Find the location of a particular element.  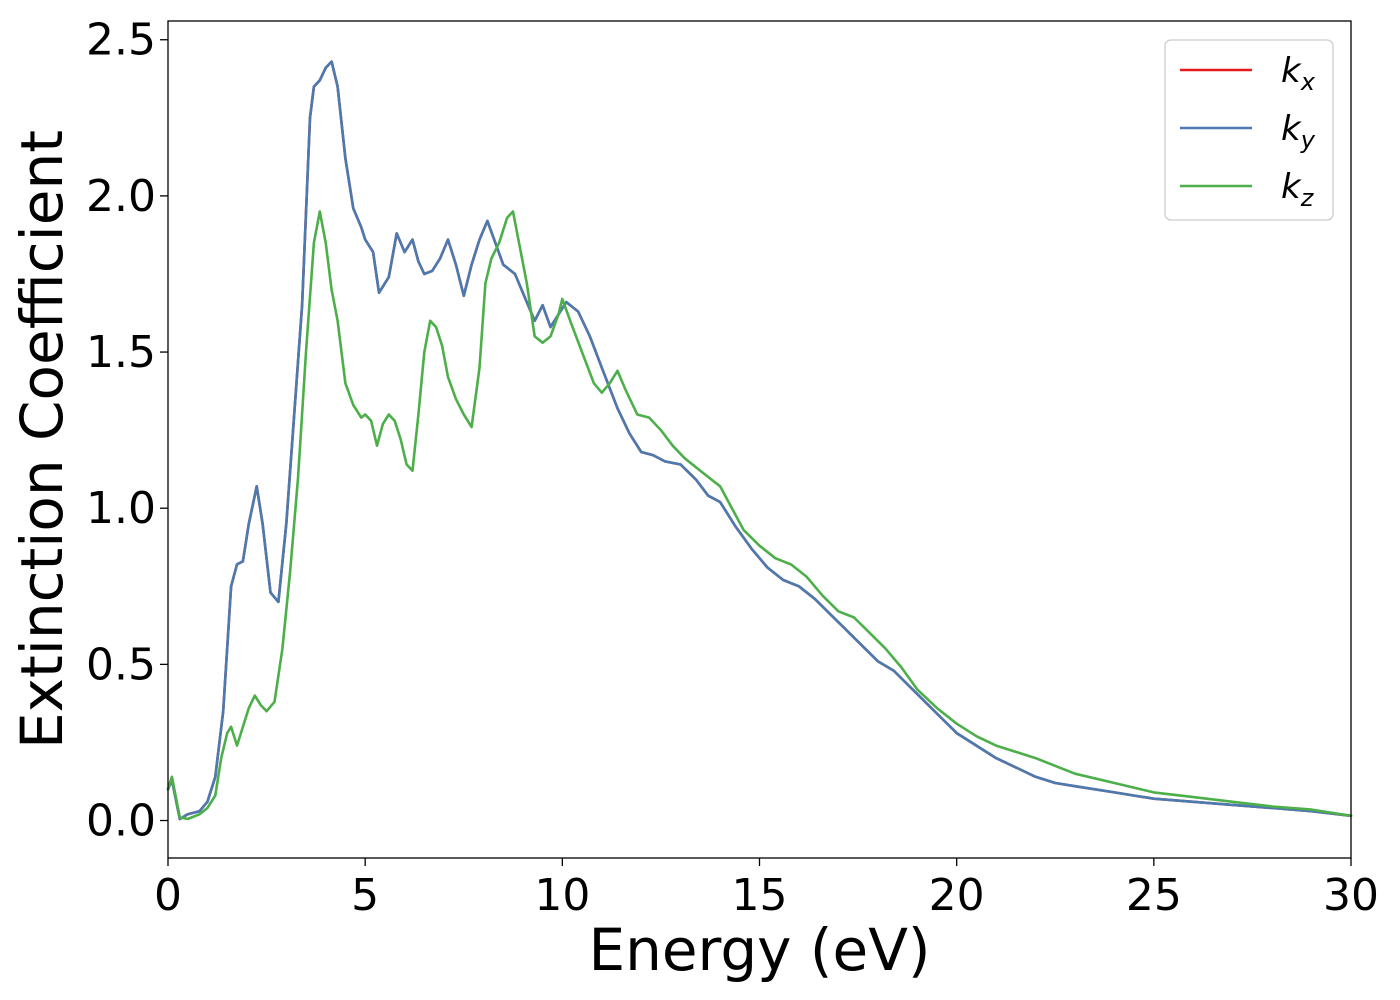

y-tick-label: 1.0 is located at coordinates (121, 508).